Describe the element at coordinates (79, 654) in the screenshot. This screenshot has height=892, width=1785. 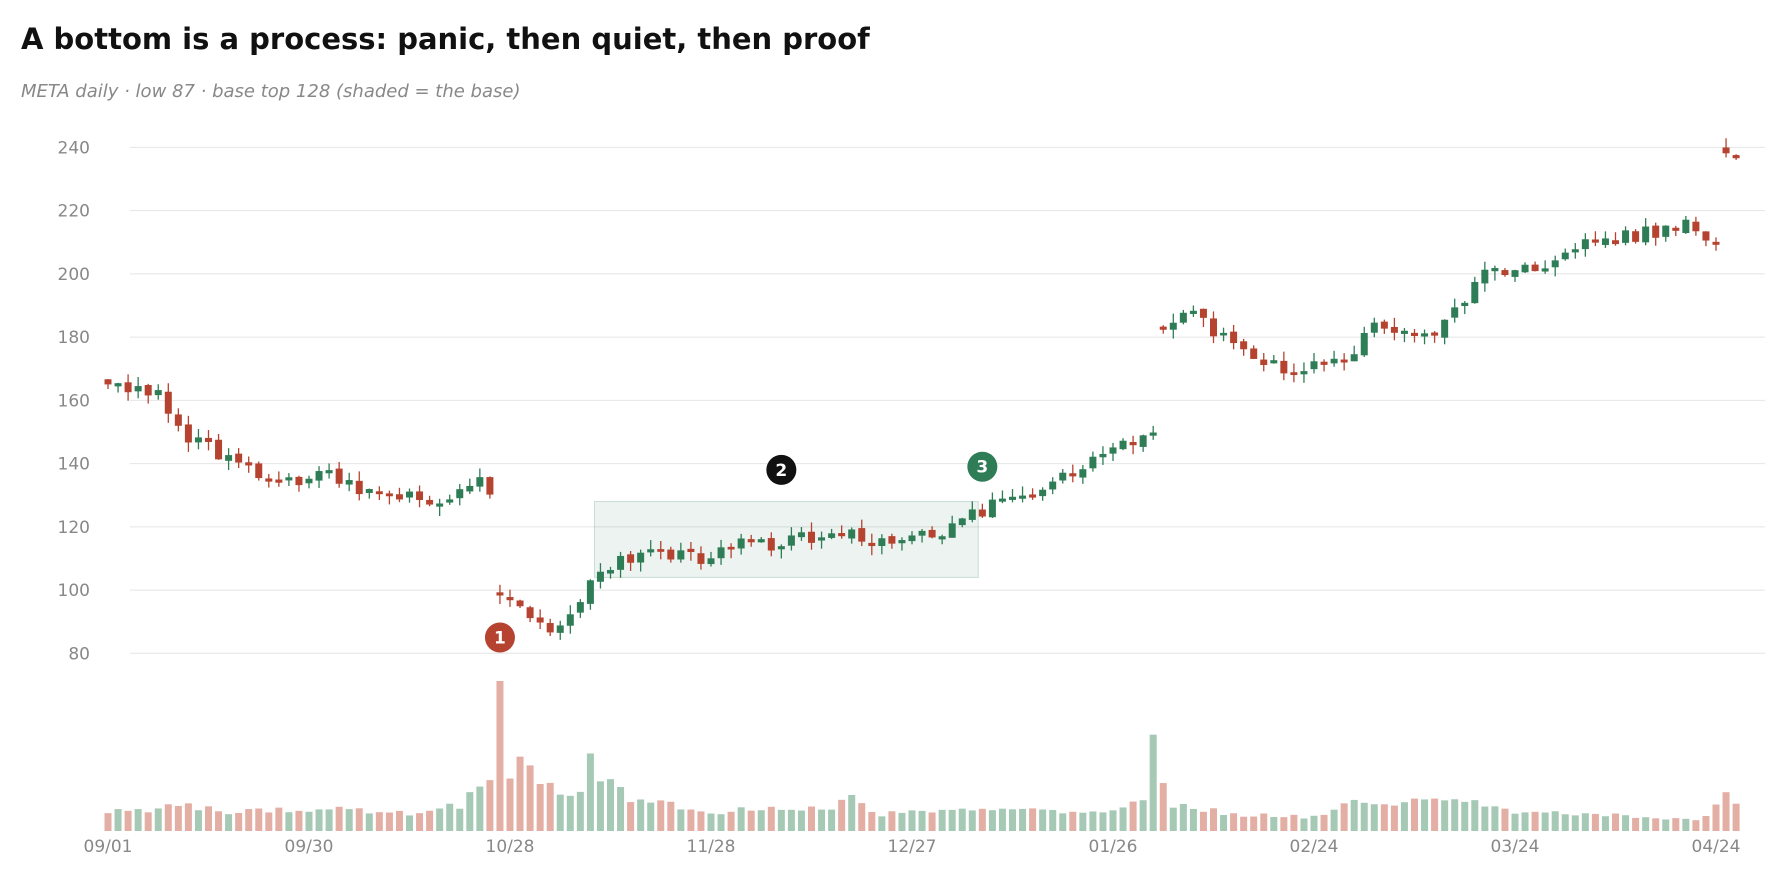
I see `y-tick-label: 80` at that location.